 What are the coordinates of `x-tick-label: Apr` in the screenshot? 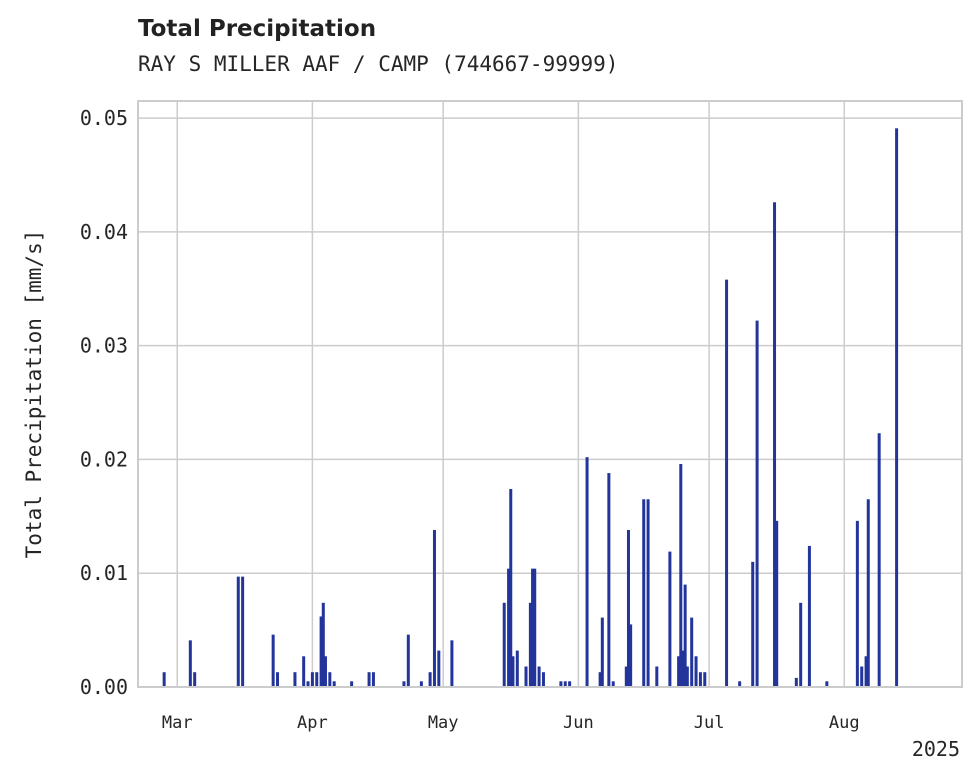 It's located at (312, 723).